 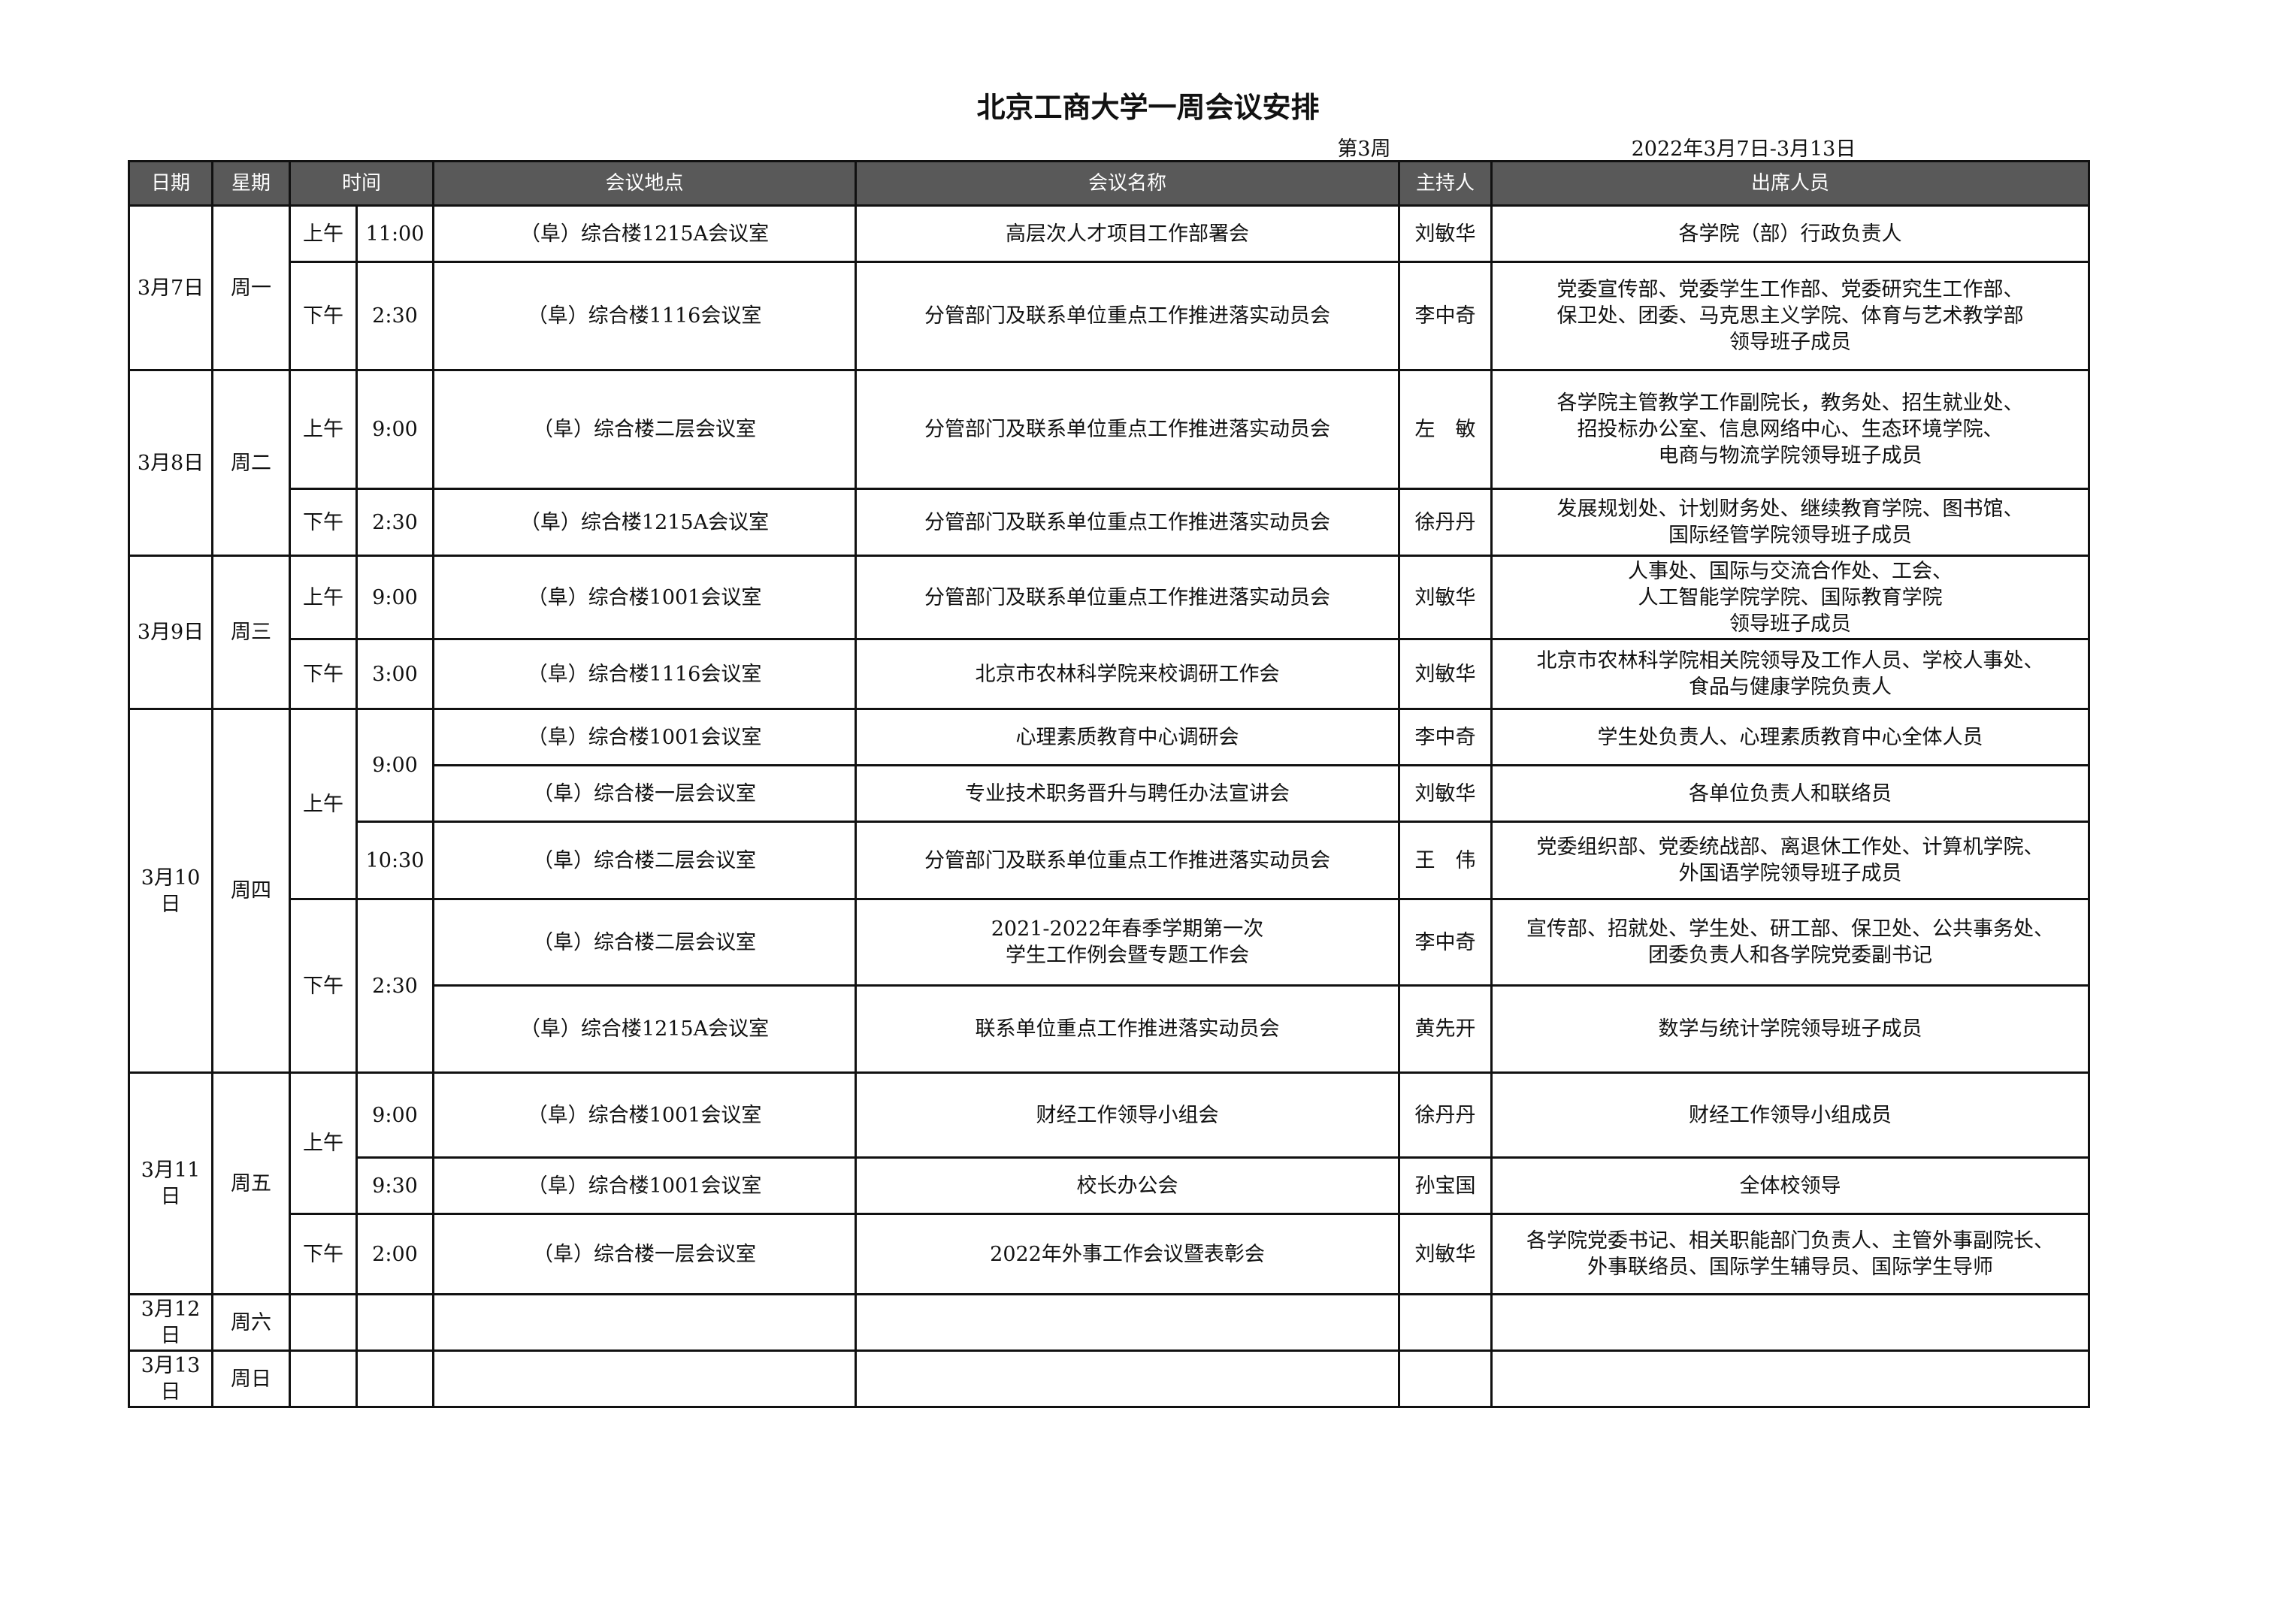 What do you see at coordinates (1109, 183) in the screenshot?
I see `header-row: 日期 星期 时间 会议地点 会议名称 主持人 出席人员` at bounding box center [1109, 183].